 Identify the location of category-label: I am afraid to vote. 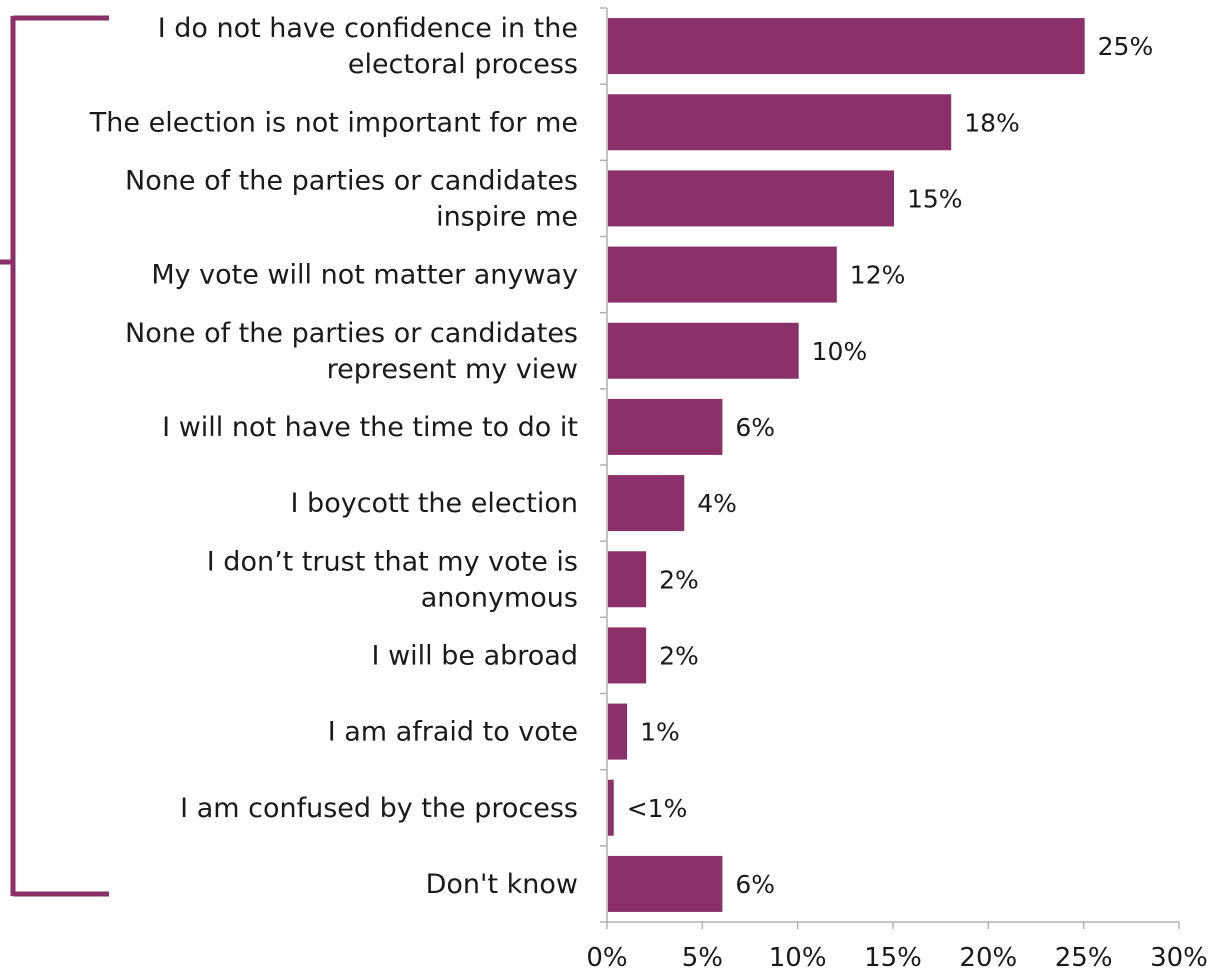
(453, 732).